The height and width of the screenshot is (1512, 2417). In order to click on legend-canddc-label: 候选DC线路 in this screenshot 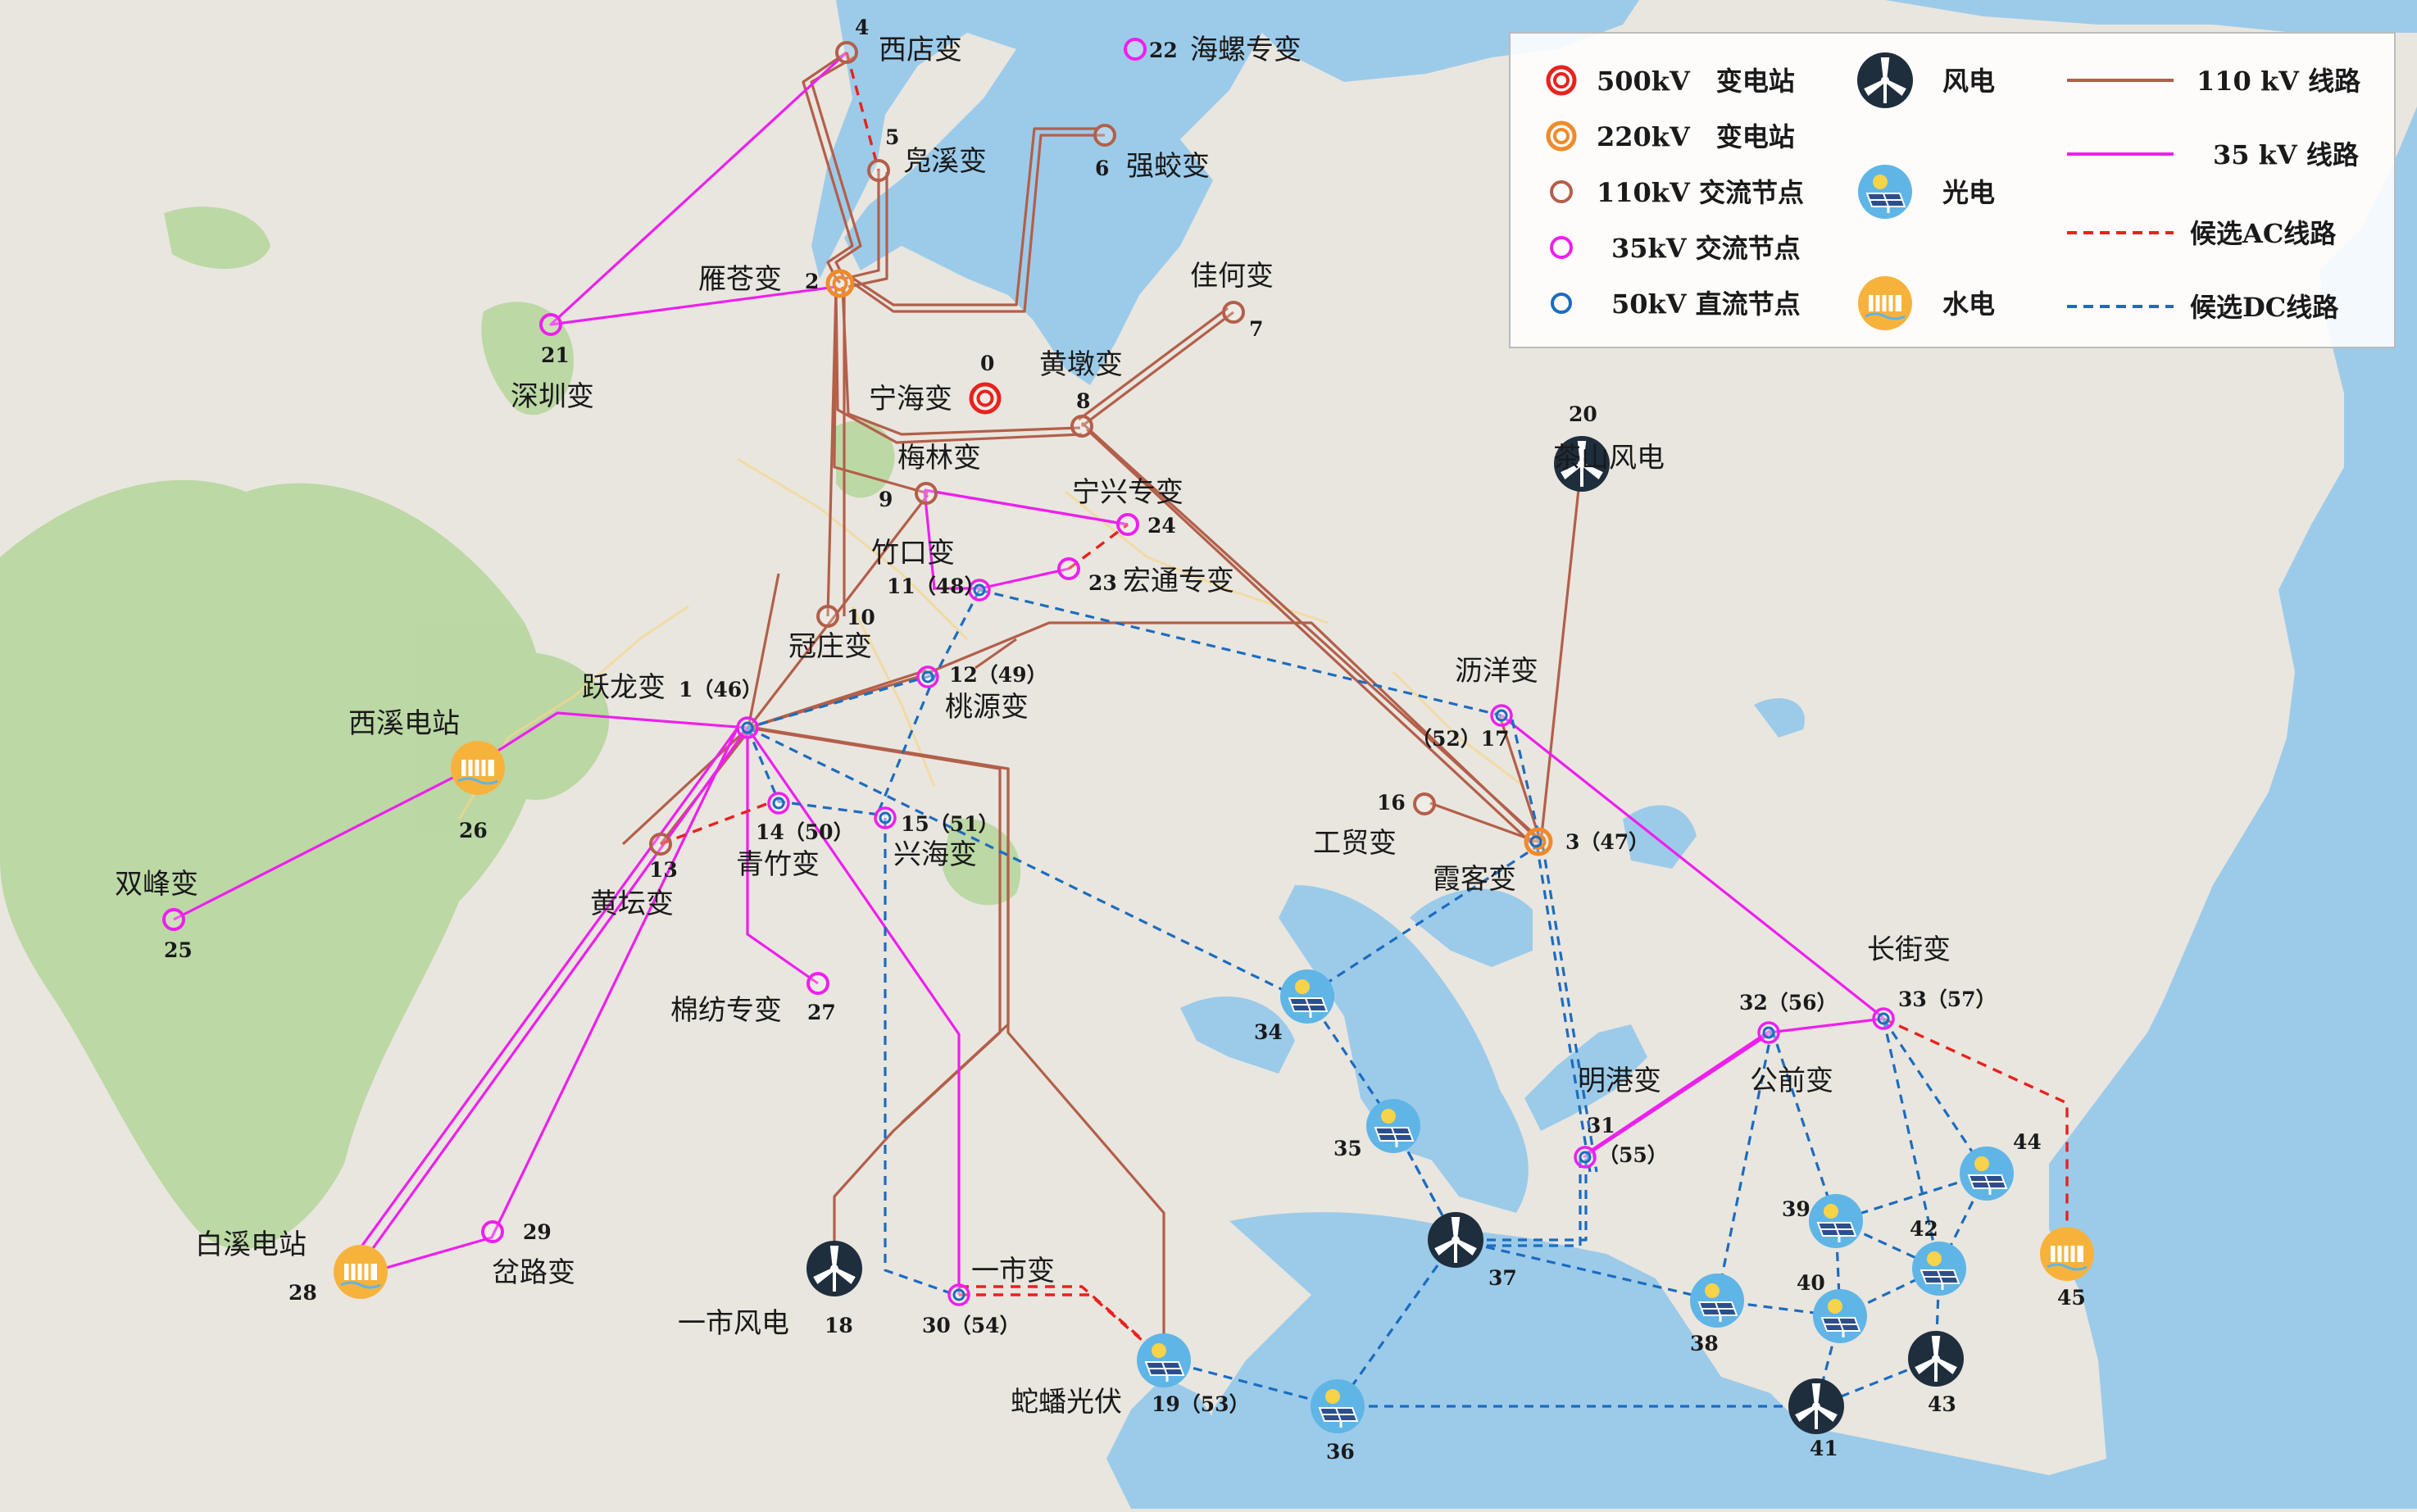, I will do `click(2264, 307)`.